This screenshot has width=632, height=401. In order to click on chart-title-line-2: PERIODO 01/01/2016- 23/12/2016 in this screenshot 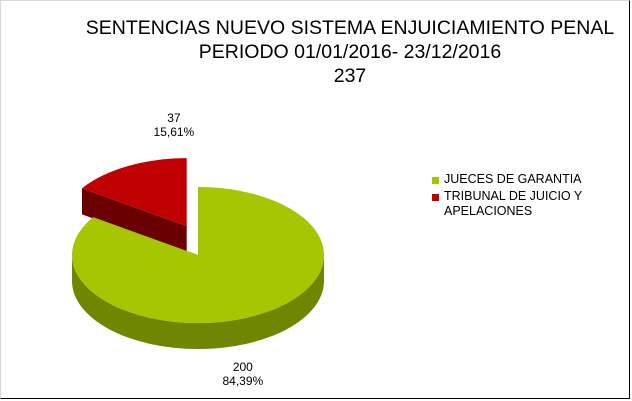, I will do `click(350, 52)`.